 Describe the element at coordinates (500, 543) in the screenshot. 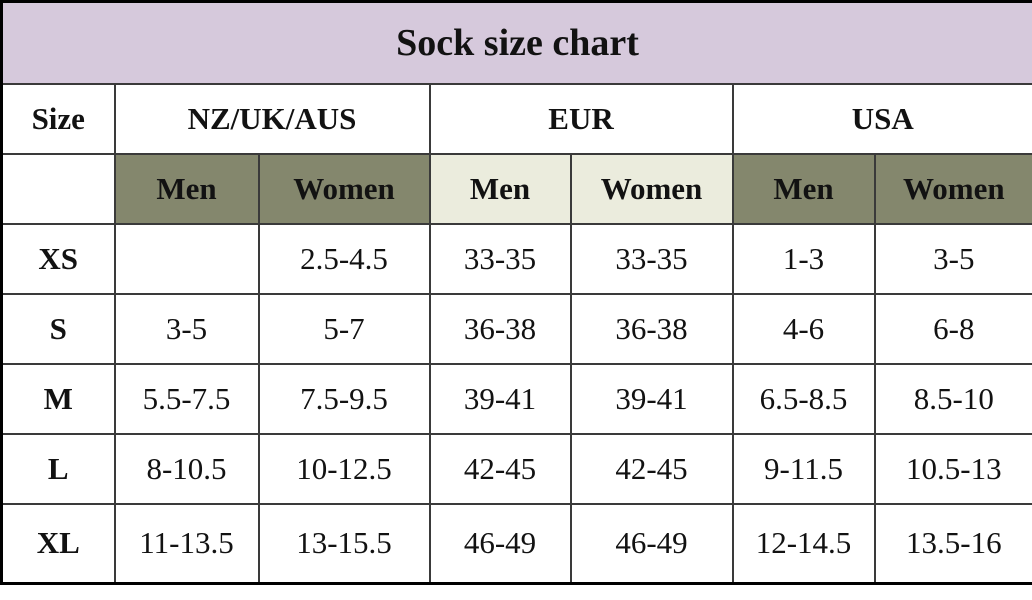

I see `cell-xl-eur-men: 46-49` at that location.